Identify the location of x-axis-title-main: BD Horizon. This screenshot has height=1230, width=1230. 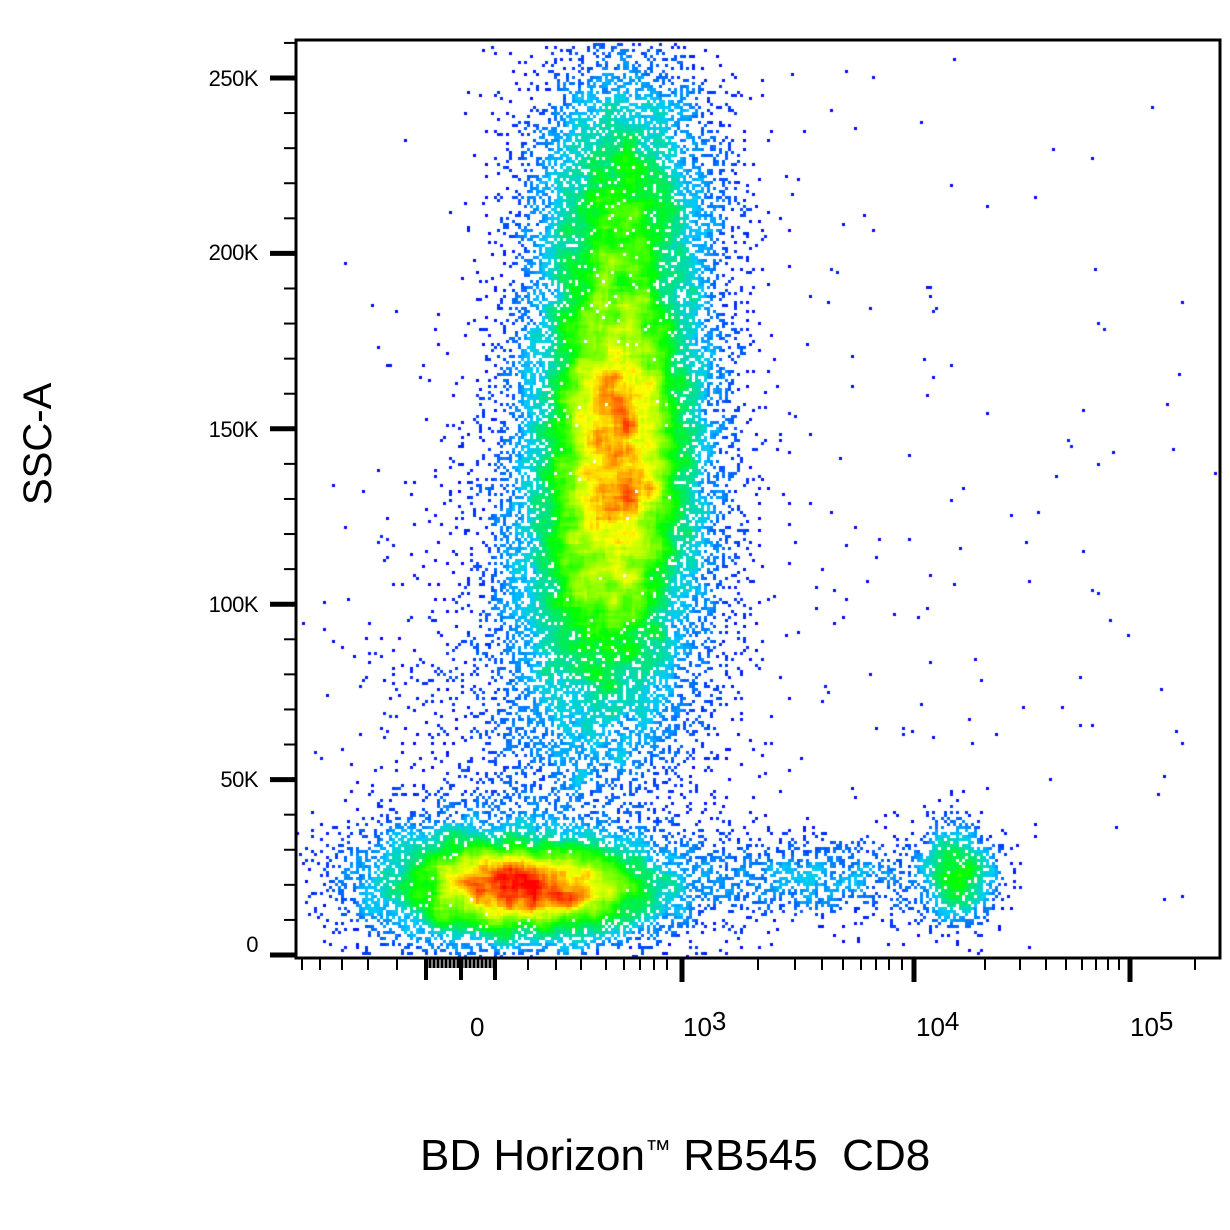
(532, 1155).